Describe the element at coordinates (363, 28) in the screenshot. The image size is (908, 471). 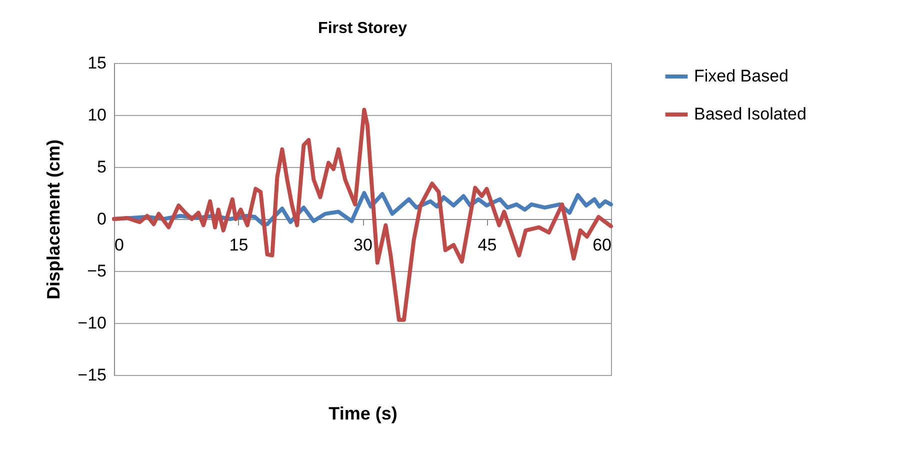
I see `chart-title: First Storey` at that location.